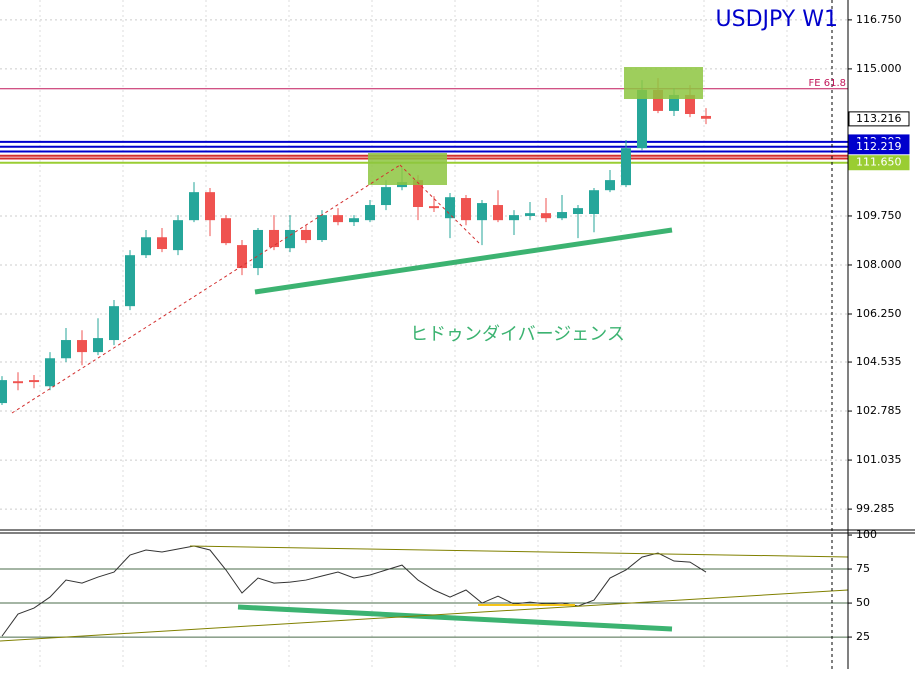 This screenshot has width=915, height=673. Describe the element at coordinates (879, 264) in the screenshot. I see `y-tick-label: 108.000` at that location.